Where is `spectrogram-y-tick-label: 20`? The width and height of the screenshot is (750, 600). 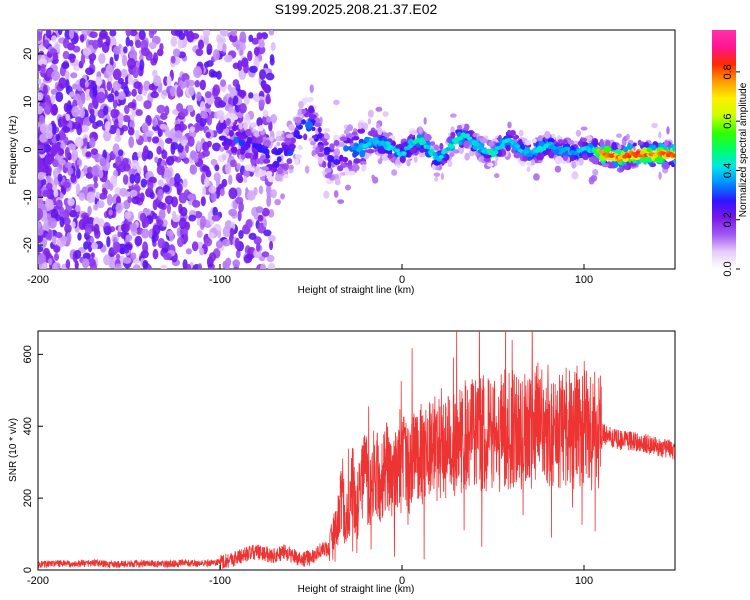 spectrogram-y-tick-label: 20 is located at coordinates (28, 54).